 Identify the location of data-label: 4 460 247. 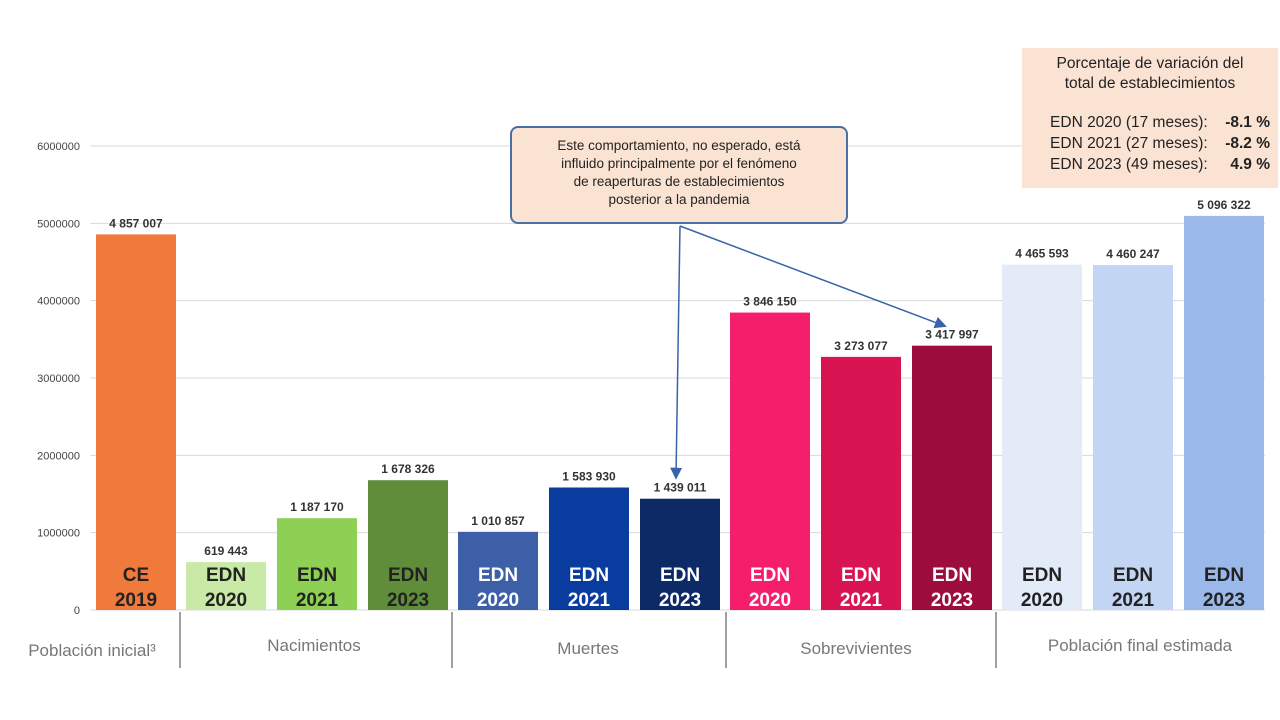
(1133, 254).